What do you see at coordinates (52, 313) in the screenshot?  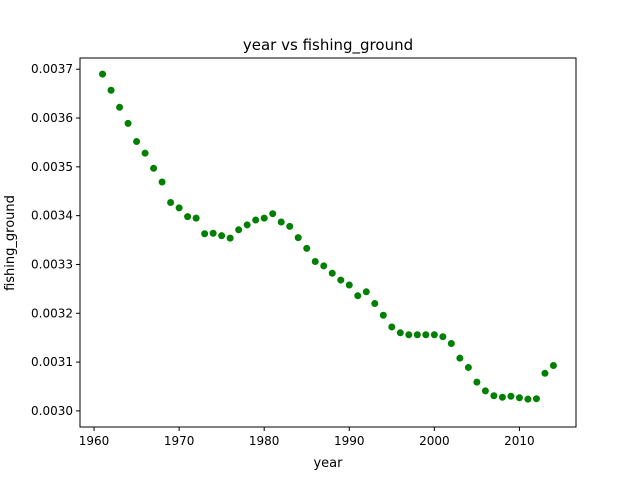 I see `y-tick-label: 0.0032` at bounding box center [52, 313].